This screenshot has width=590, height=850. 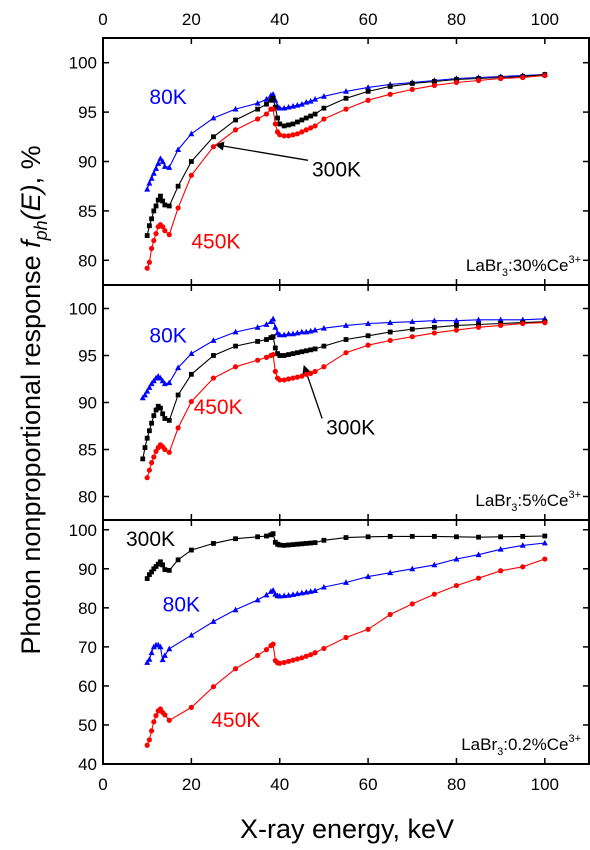 I want to click on series-300K, so click(x=346, y=155).